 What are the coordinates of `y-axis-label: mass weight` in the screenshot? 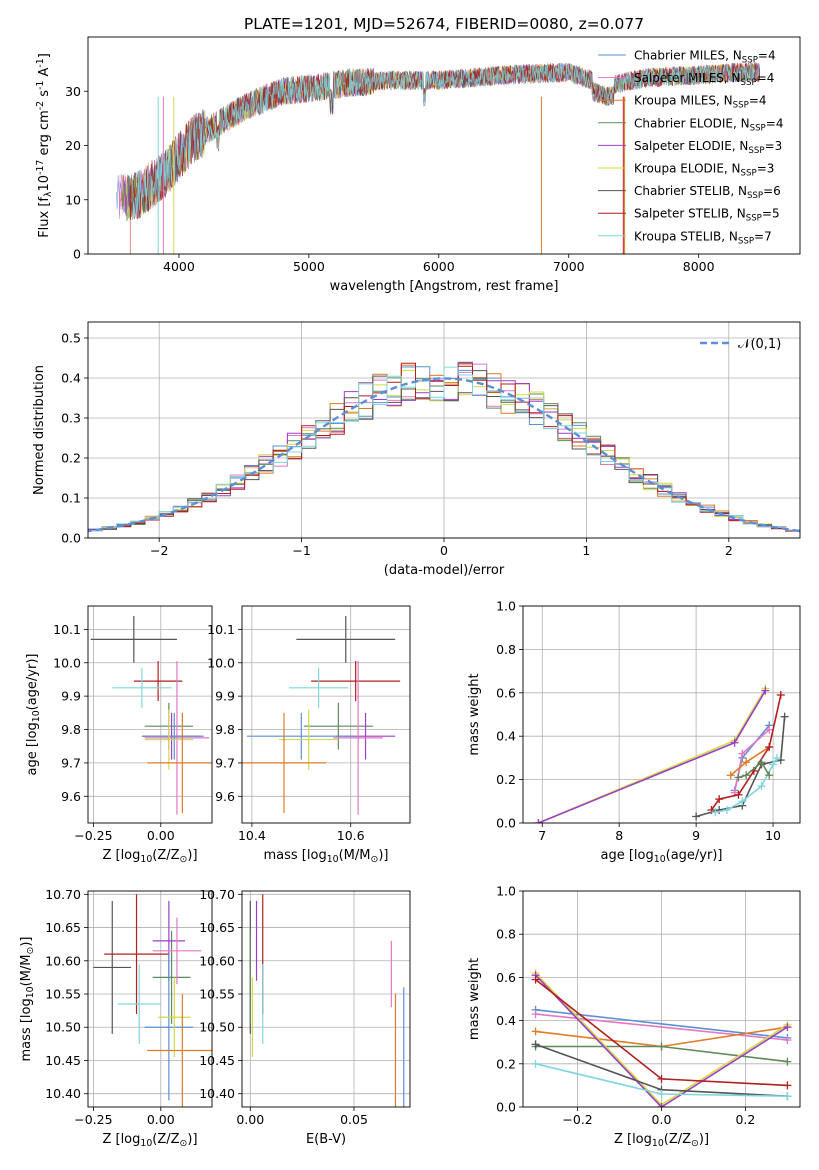 It's located at (474, 714).